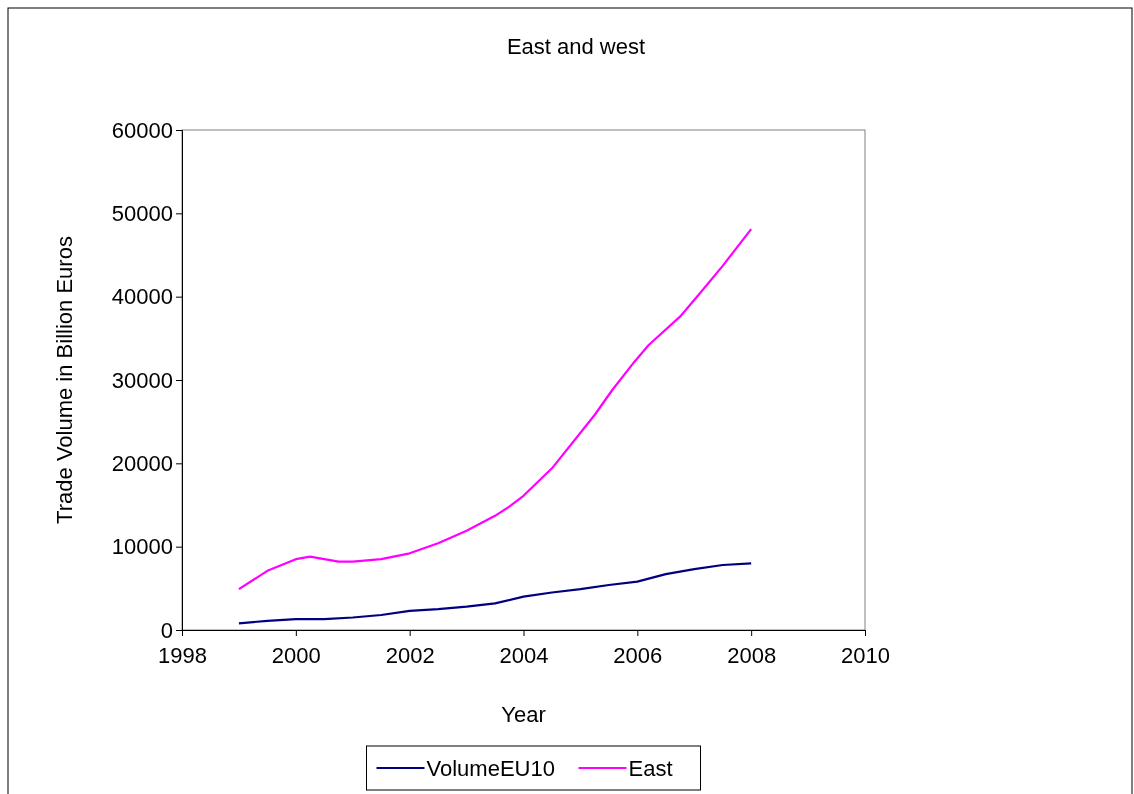  What do you see at coordinates (576, 46) in the screenshot?
I see `chart-title: East and west` at bounding box center [576, 46].